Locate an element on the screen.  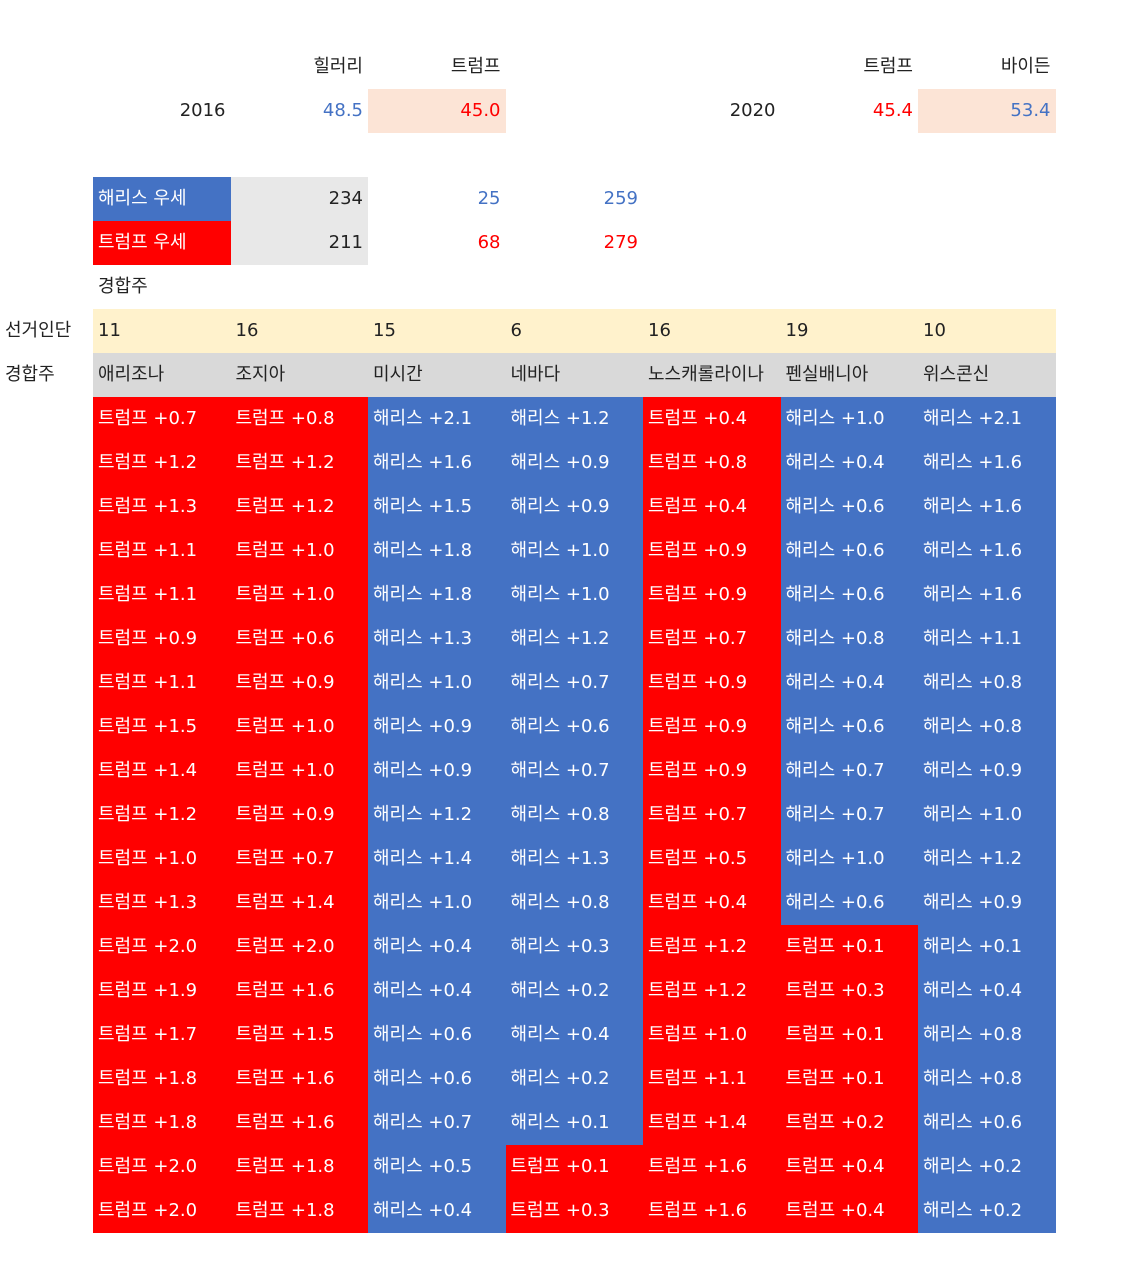
candidate-name: 힐러리 is located at coordinates (338, 66).